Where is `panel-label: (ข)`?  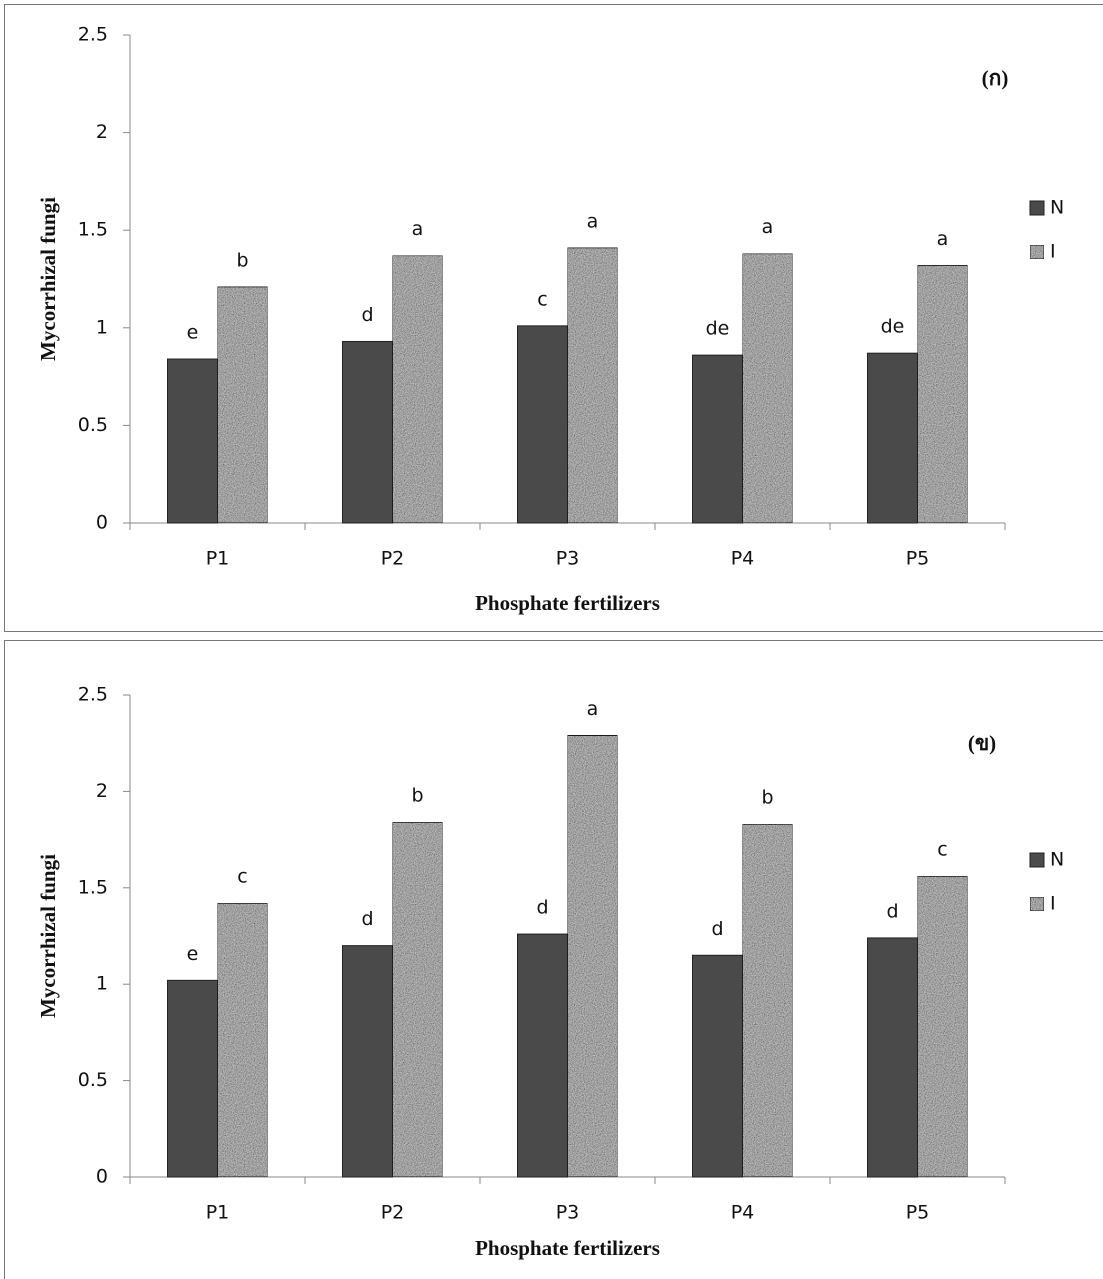 panel-label: (ข) is located at coordinates (982, 743).